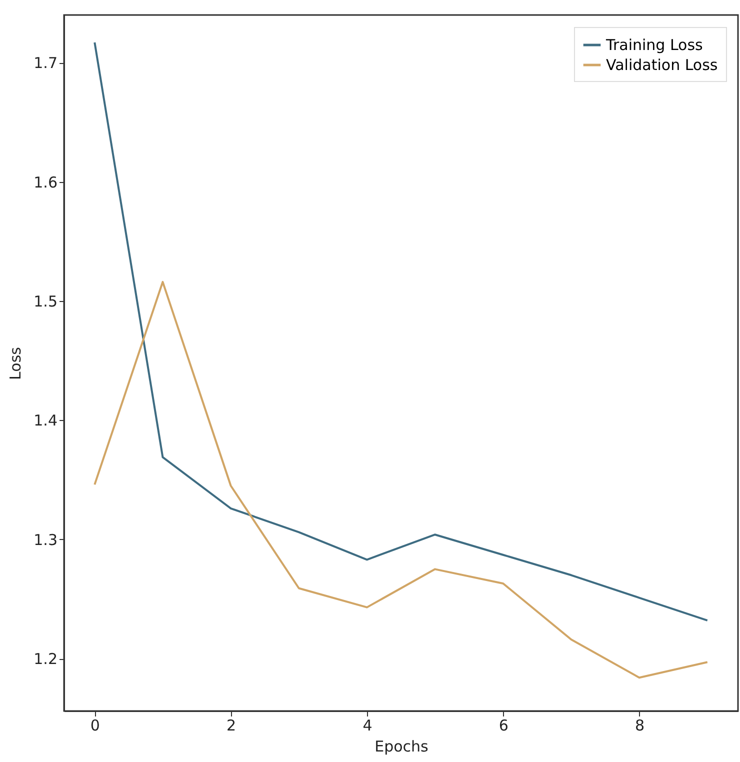  I want to click on x-axis-title: Epochs, so click(401, 747).